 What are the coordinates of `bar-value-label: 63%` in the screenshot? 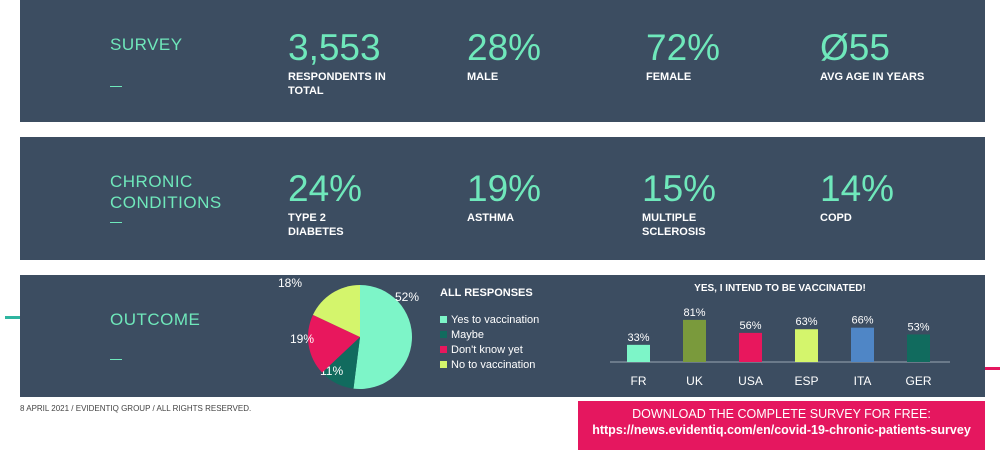 It's located at (806, 322).